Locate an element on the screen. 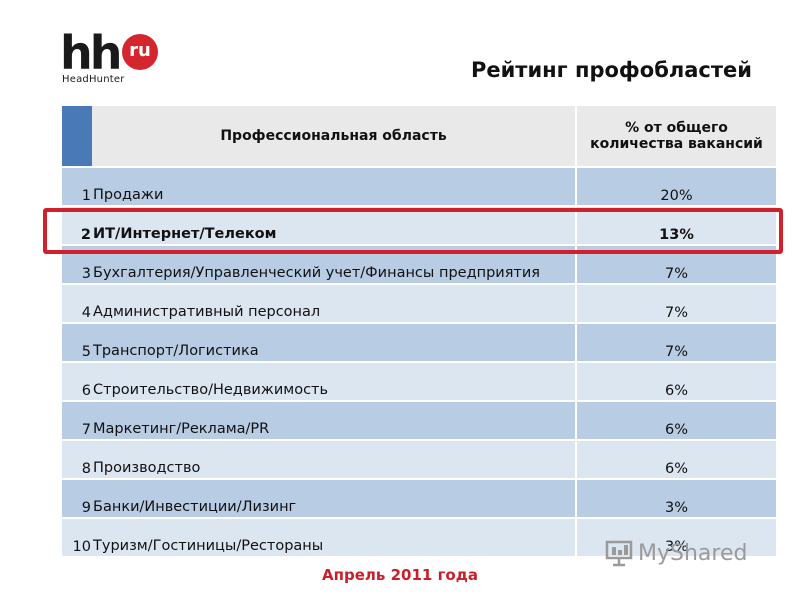 The height and width of the screenshot is (600, 800). row-rank: 1 is located at coordinates (77, 187).